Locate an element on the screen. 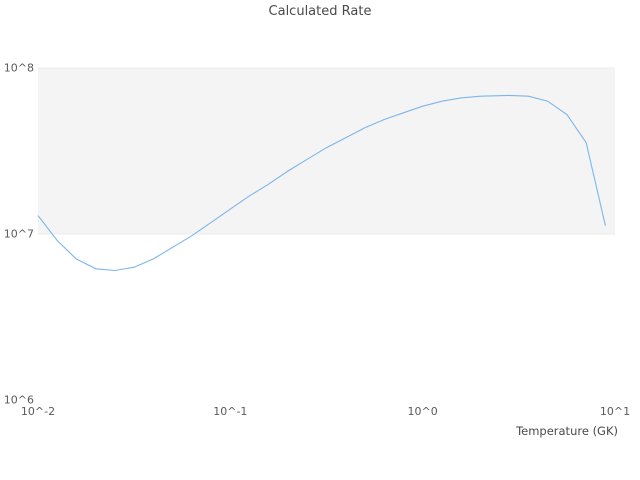  xtick-1e-2: 10^-2 is located at coordinates (38, 411).